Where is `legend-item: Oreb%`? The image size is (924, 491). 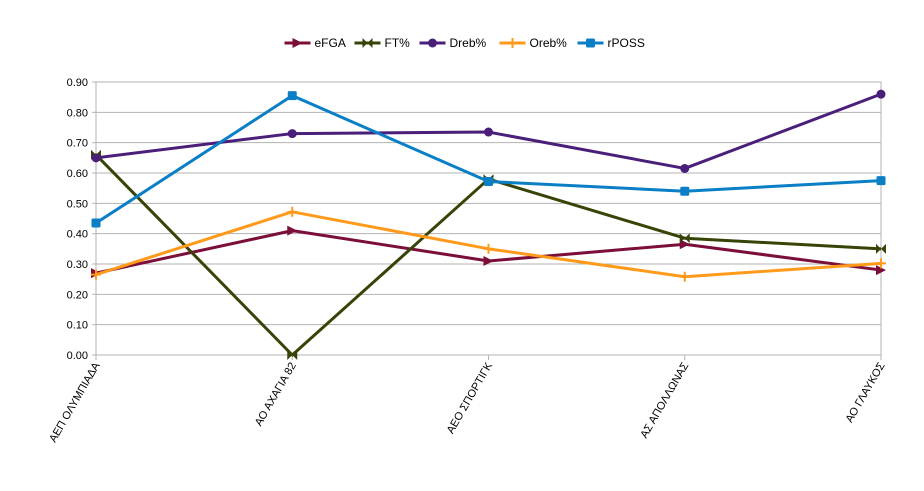
legend-item: Oreb% is located at coordinates (533, 43).